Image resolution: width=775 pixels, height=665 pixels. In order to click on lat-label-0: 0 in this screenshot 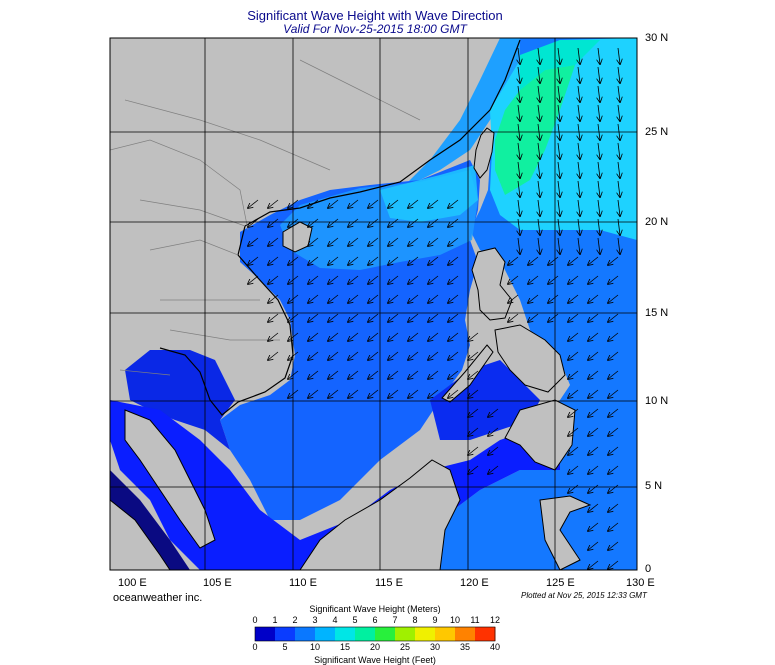, I will do `click(648, 569)`.